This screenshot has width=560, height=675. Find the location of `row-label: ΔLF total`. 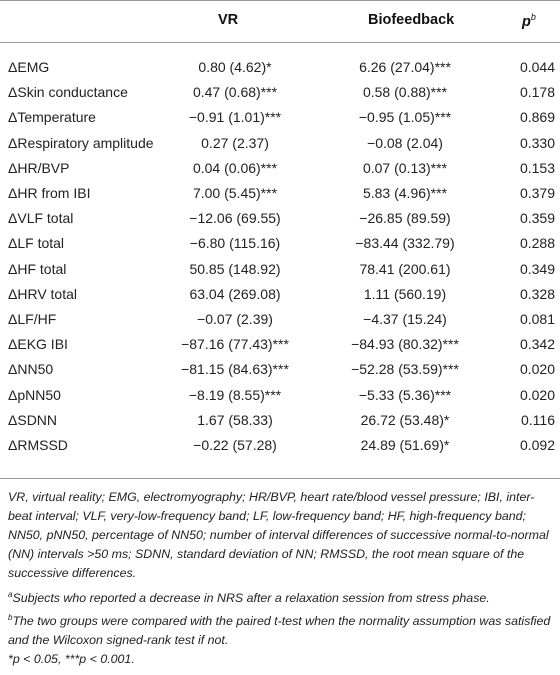

row-label: ΔLF total is located at coordinates (36, 243).